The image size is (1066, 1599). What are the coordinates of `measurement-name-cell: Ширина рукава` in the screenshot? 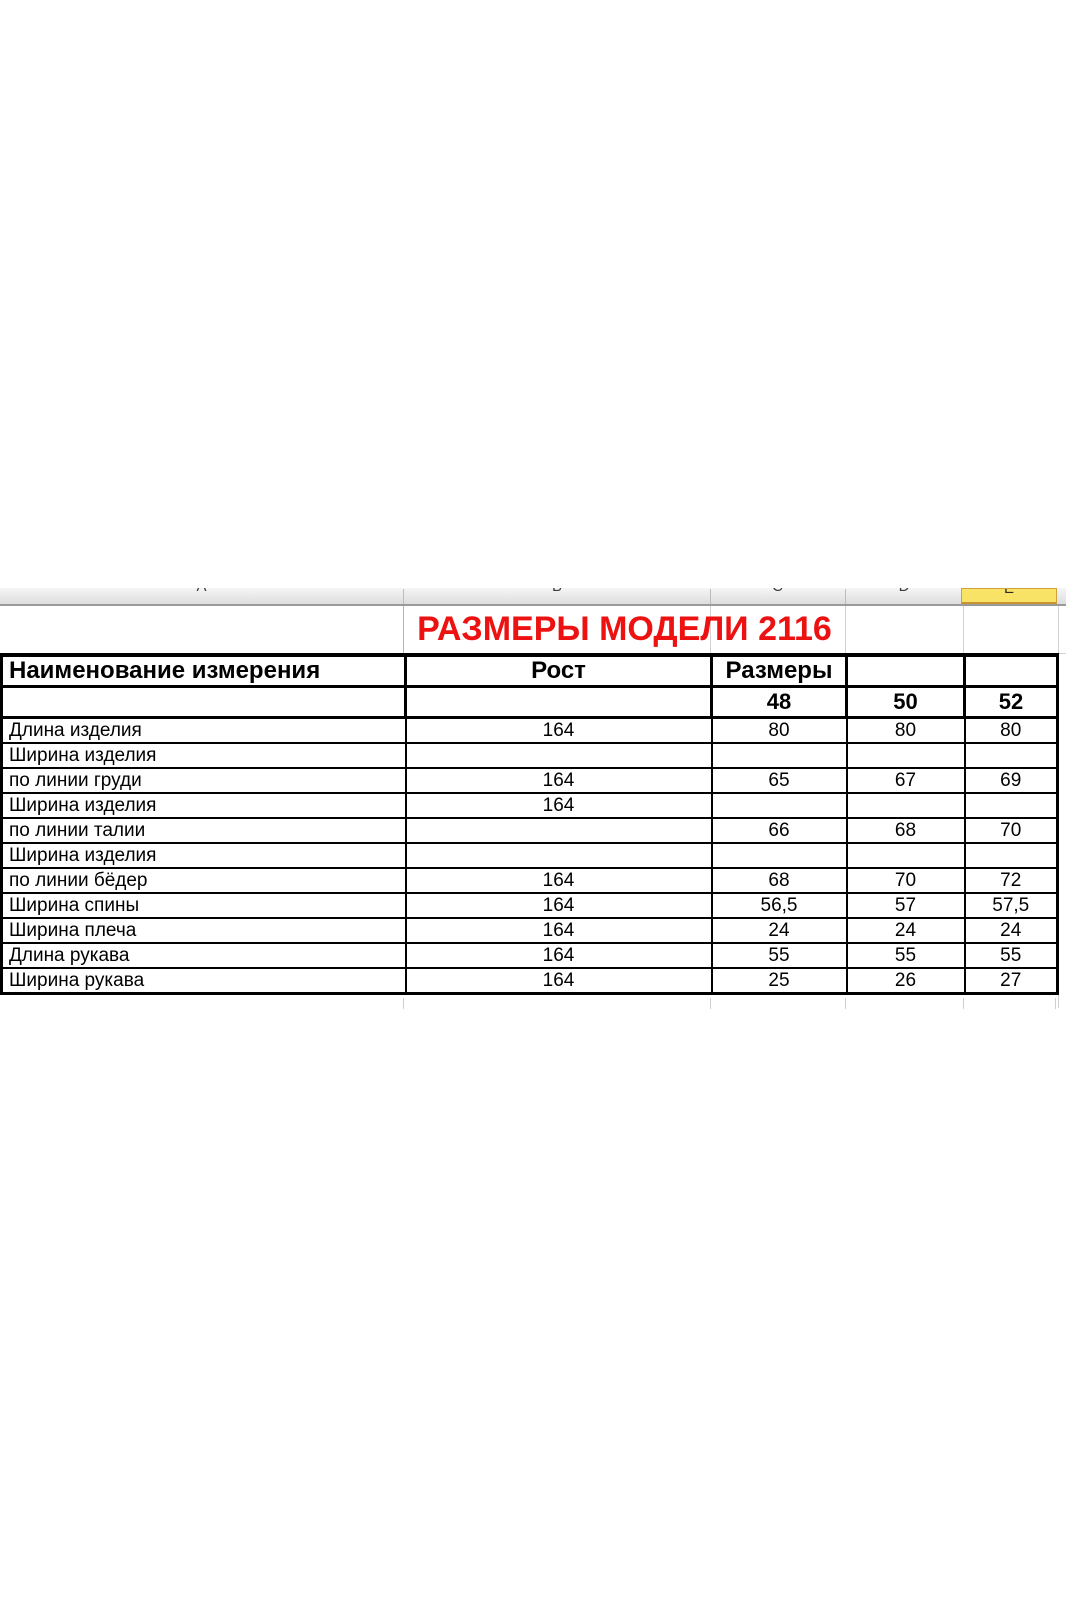 It's located at (203, 981).